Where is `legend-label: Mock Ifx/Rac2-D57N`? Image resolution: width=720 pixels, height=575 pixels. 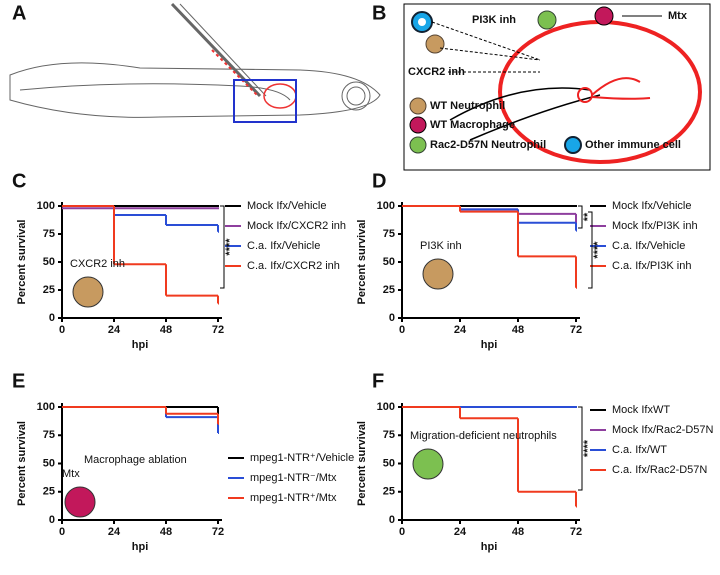
legend-label: Mock Ifx/Rac2-D57N is located at coordinates (663, 430).